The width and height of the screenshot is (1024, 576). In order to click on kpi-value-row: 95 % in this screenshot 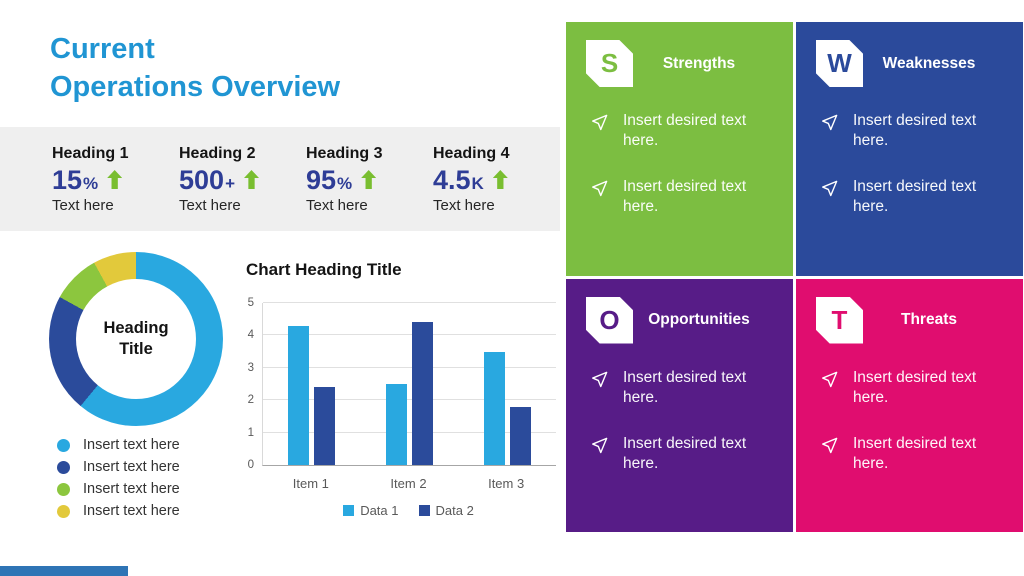, I will do `click(369, 180)`.